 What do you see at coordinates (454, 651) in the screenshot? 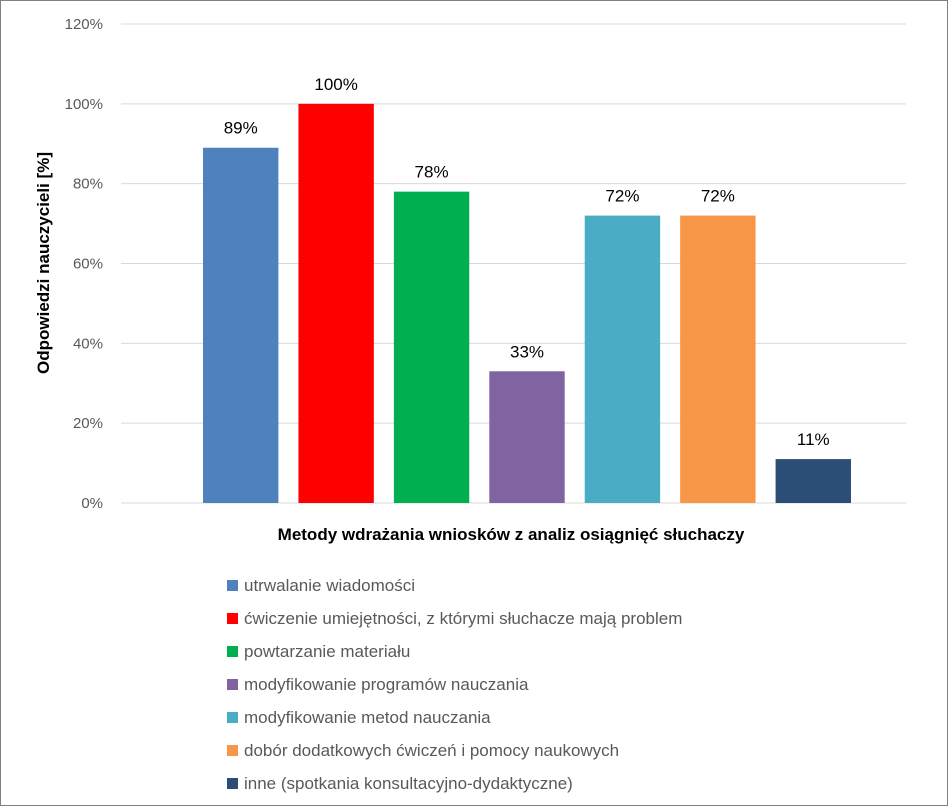
I see `legend-item: powtarzanie materiału` at bounding box center [454, 651].